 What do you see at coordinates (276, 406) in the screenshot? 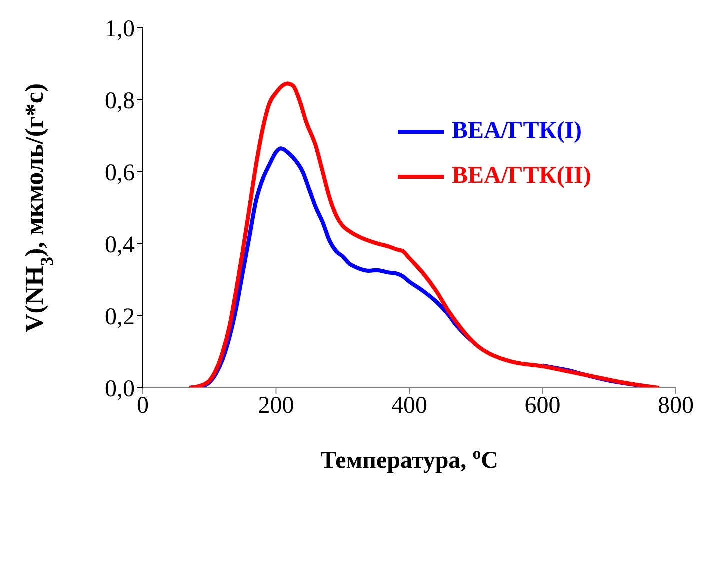
I see `x-tick-label: 200` at bounding box center [276, 406].